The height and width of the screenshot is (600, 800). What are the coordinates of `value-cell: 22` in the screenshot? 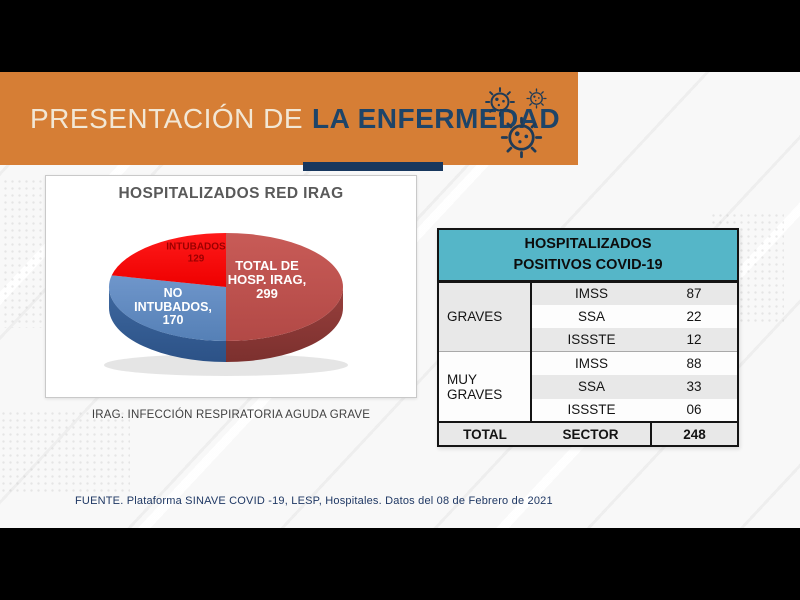 It's located at (694, 316).